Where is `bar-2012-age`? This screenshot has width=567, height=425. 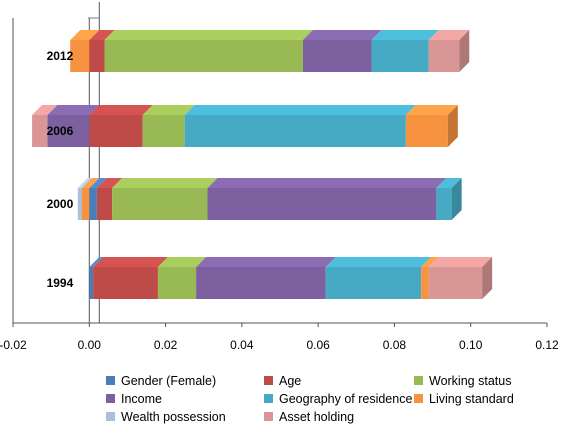 bar-2012-age is located at coordinates (97, 56).